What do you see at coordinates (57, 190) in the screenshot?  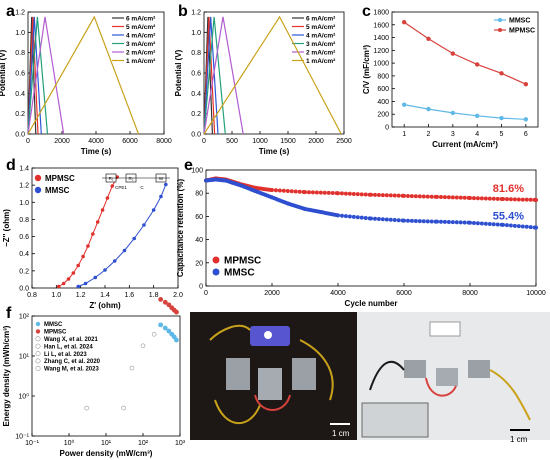 I see `d-legend-label: MMSC` at bounding box center [57, 190].